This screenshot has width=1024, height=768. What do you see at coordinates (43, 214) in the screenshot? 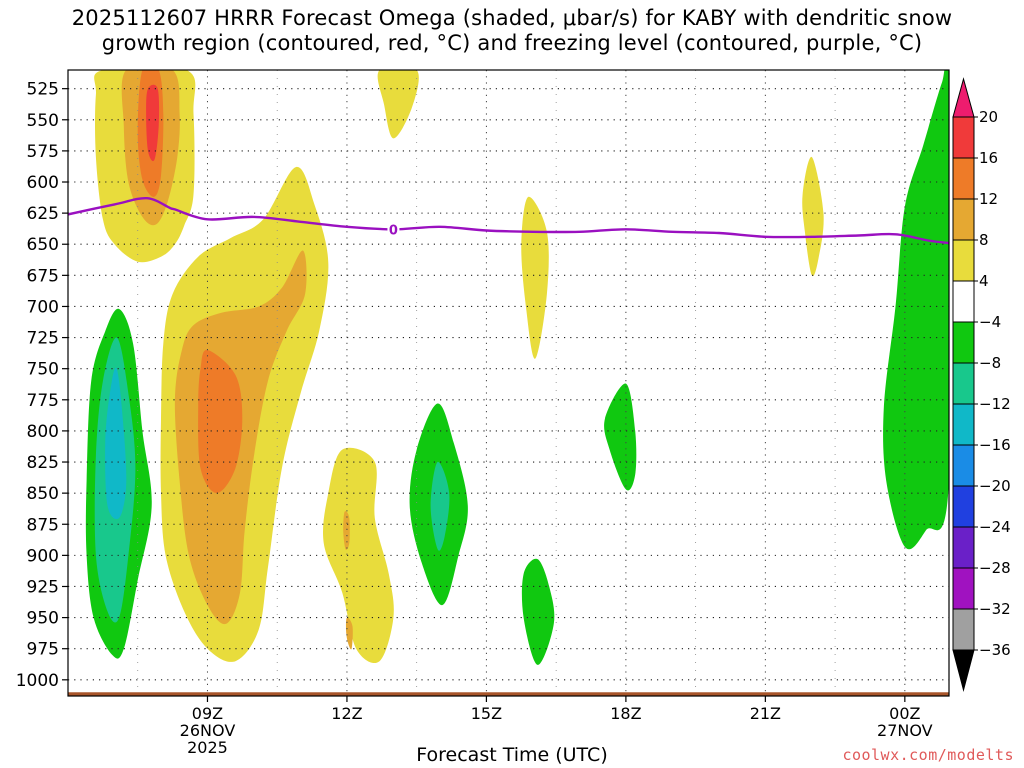
I see `y-tick-label: 625` at bounding box center [43, 214].